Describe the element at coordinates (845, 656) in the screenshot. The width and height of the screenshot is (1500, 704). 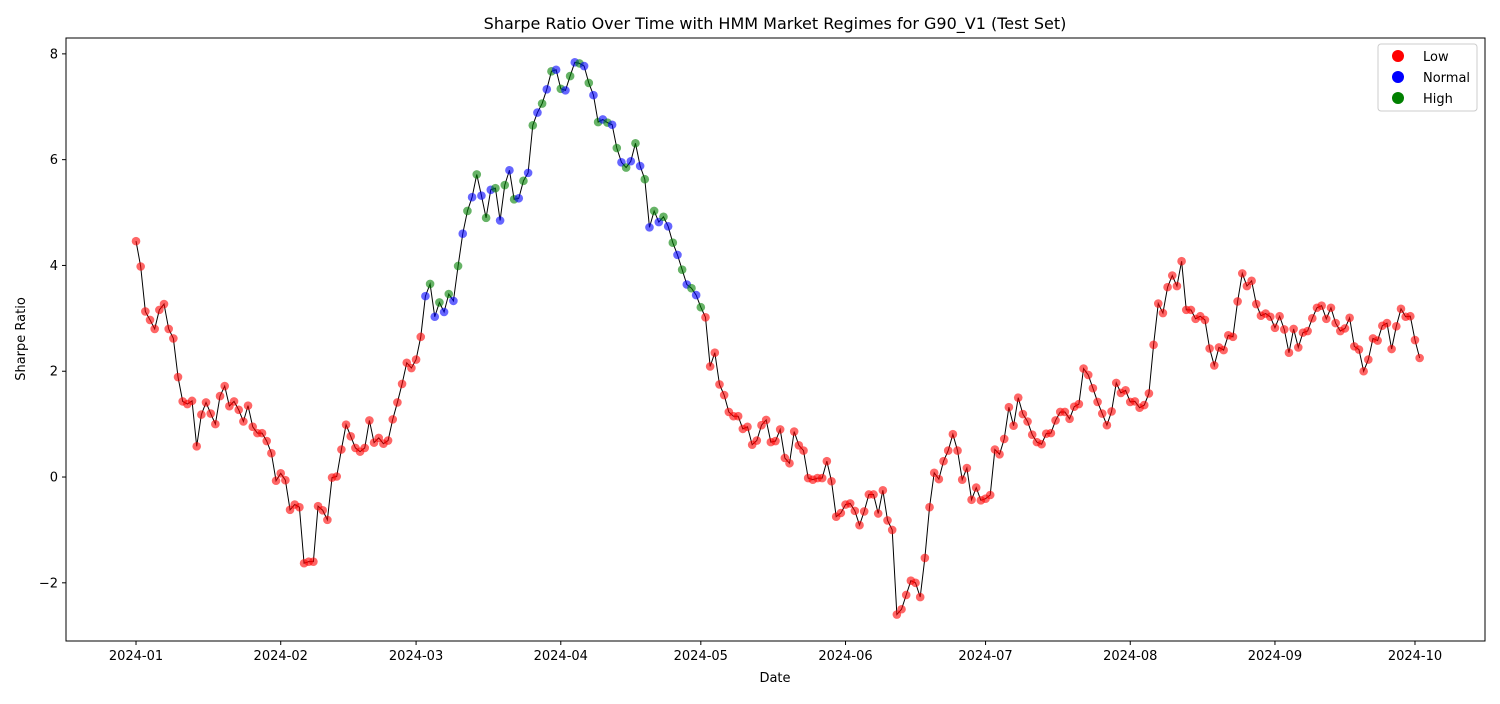
I see `x-tick-label: 2024-06` at that location.